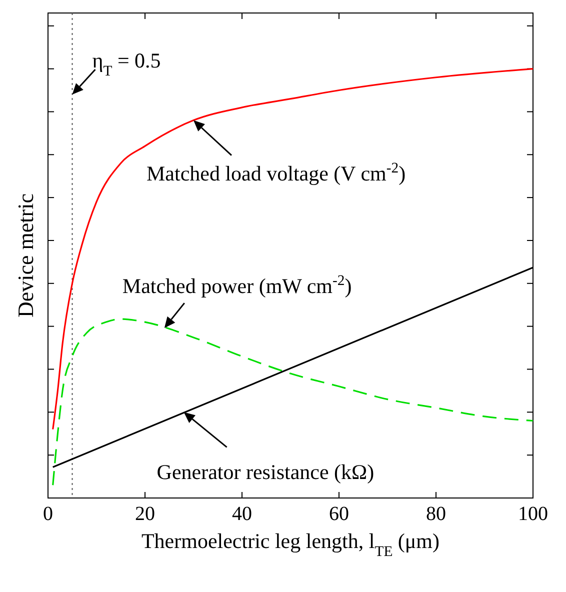 This screenshot has width=566, height=592. Describe the element at coordinates (242, 514) in the screenshot. I see `x-tick-label: 40` at that location.